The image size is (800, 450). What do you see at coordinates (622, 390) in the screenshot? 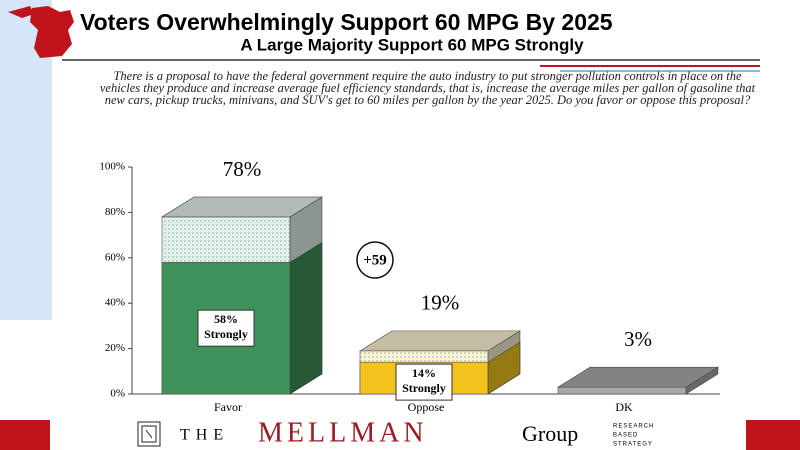
I see `bar-total` at bounding box center [622, 390].